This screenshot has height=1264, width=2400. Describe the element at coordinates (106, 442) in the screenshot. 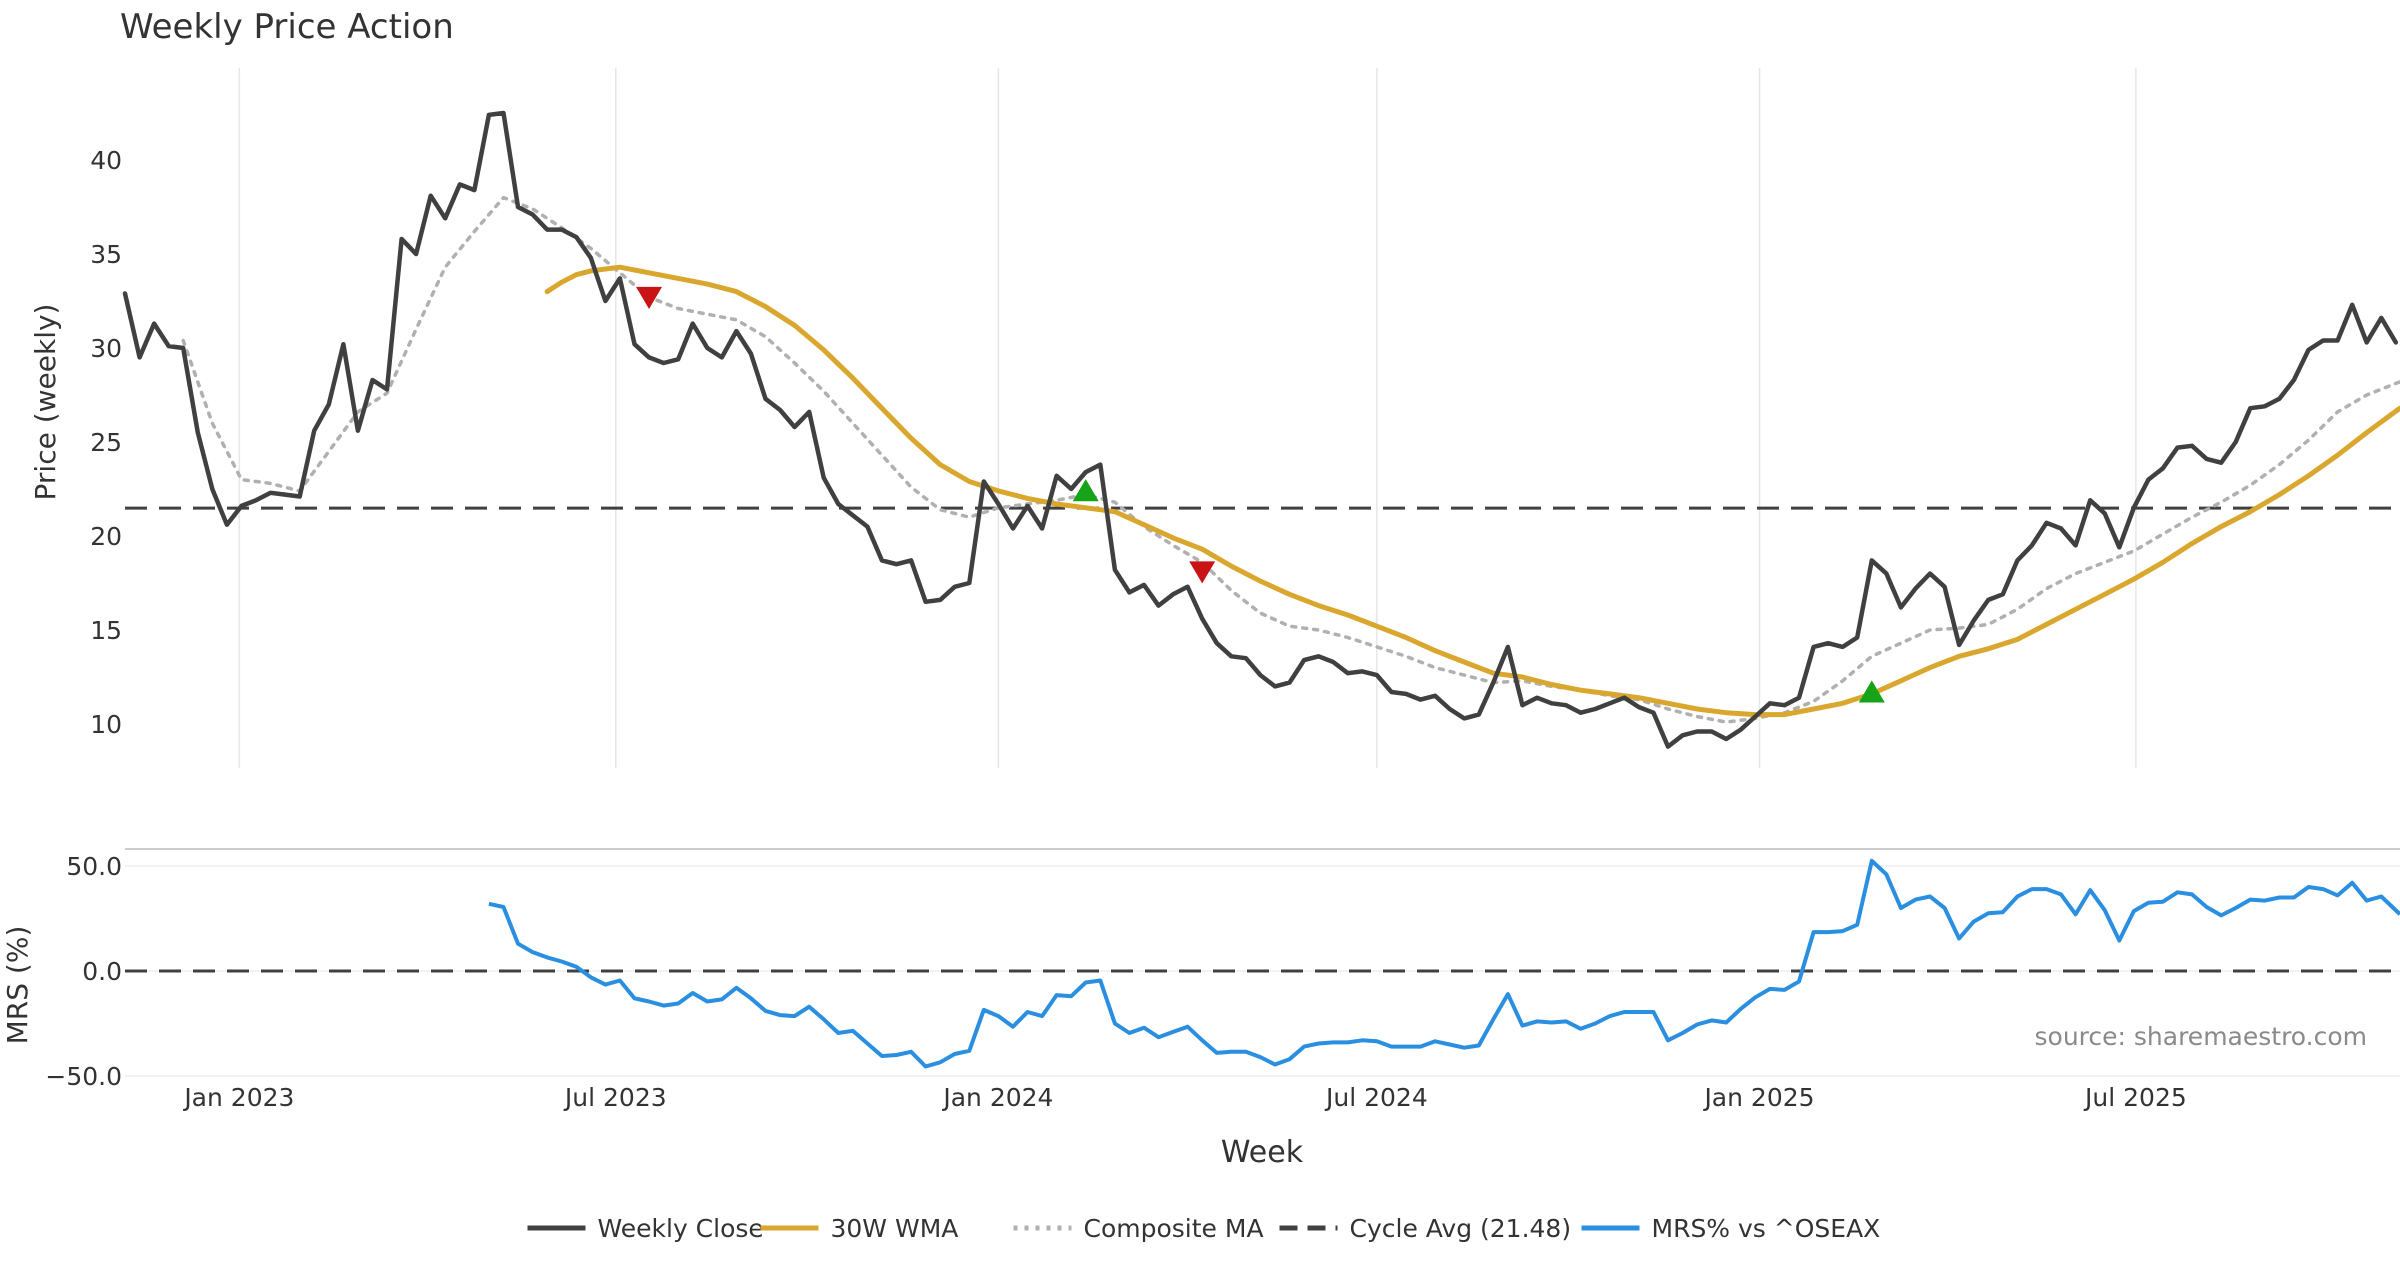

I see `price-y-tick-label-3: 25` at that location.